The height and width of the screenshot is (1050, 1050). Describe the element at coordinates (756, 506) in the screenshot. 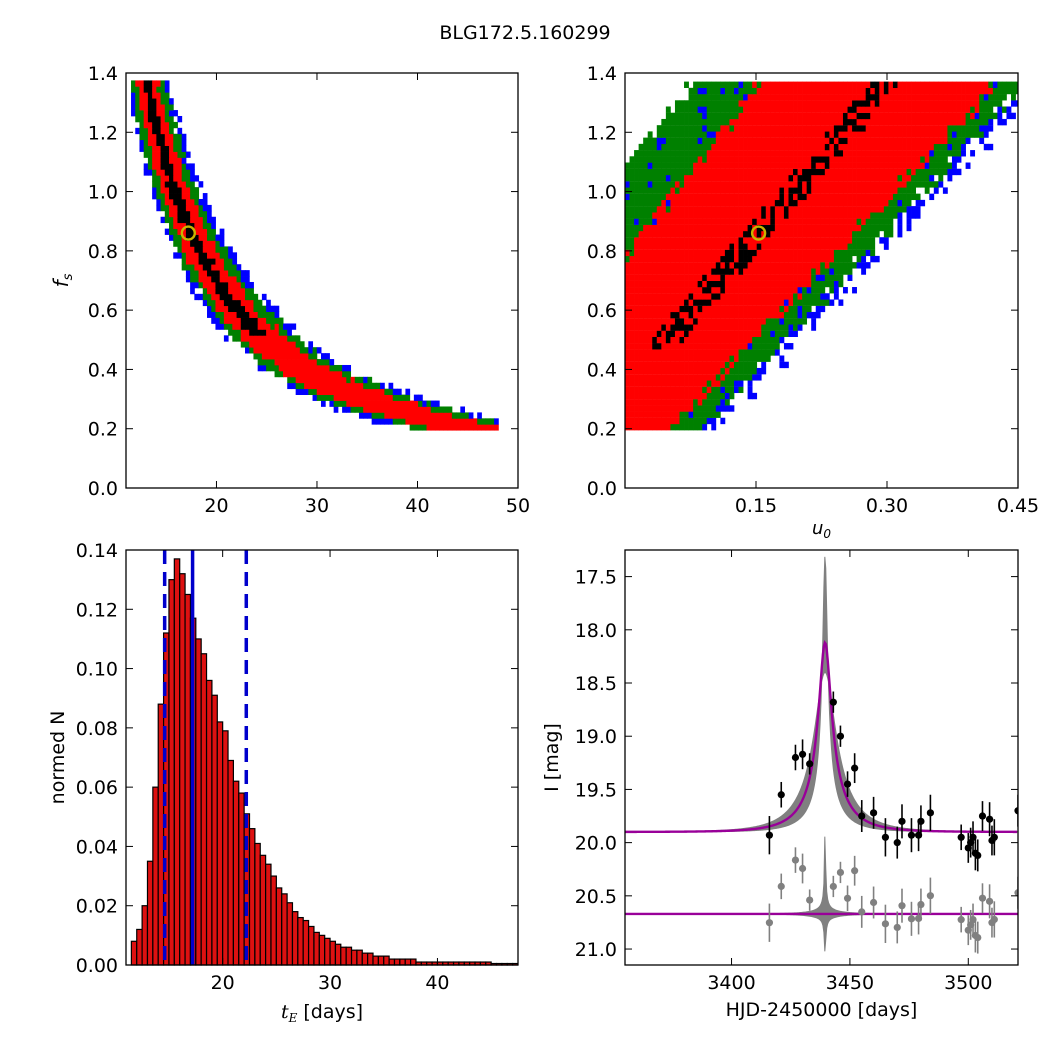

I see `x-tick-label: 0.15` at that location.